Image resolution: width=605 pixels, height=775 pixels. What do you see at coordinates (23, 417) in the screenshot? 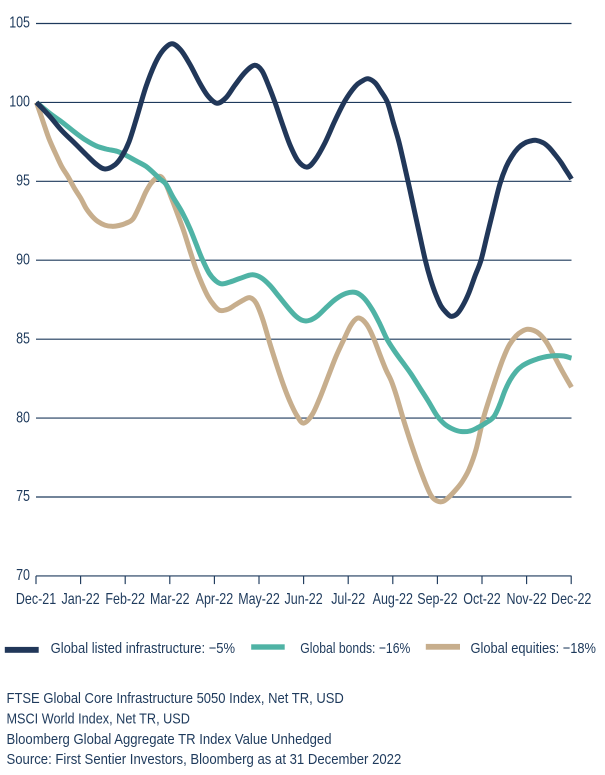
I see `svg-text: 80` at bounding box center [23, 417].